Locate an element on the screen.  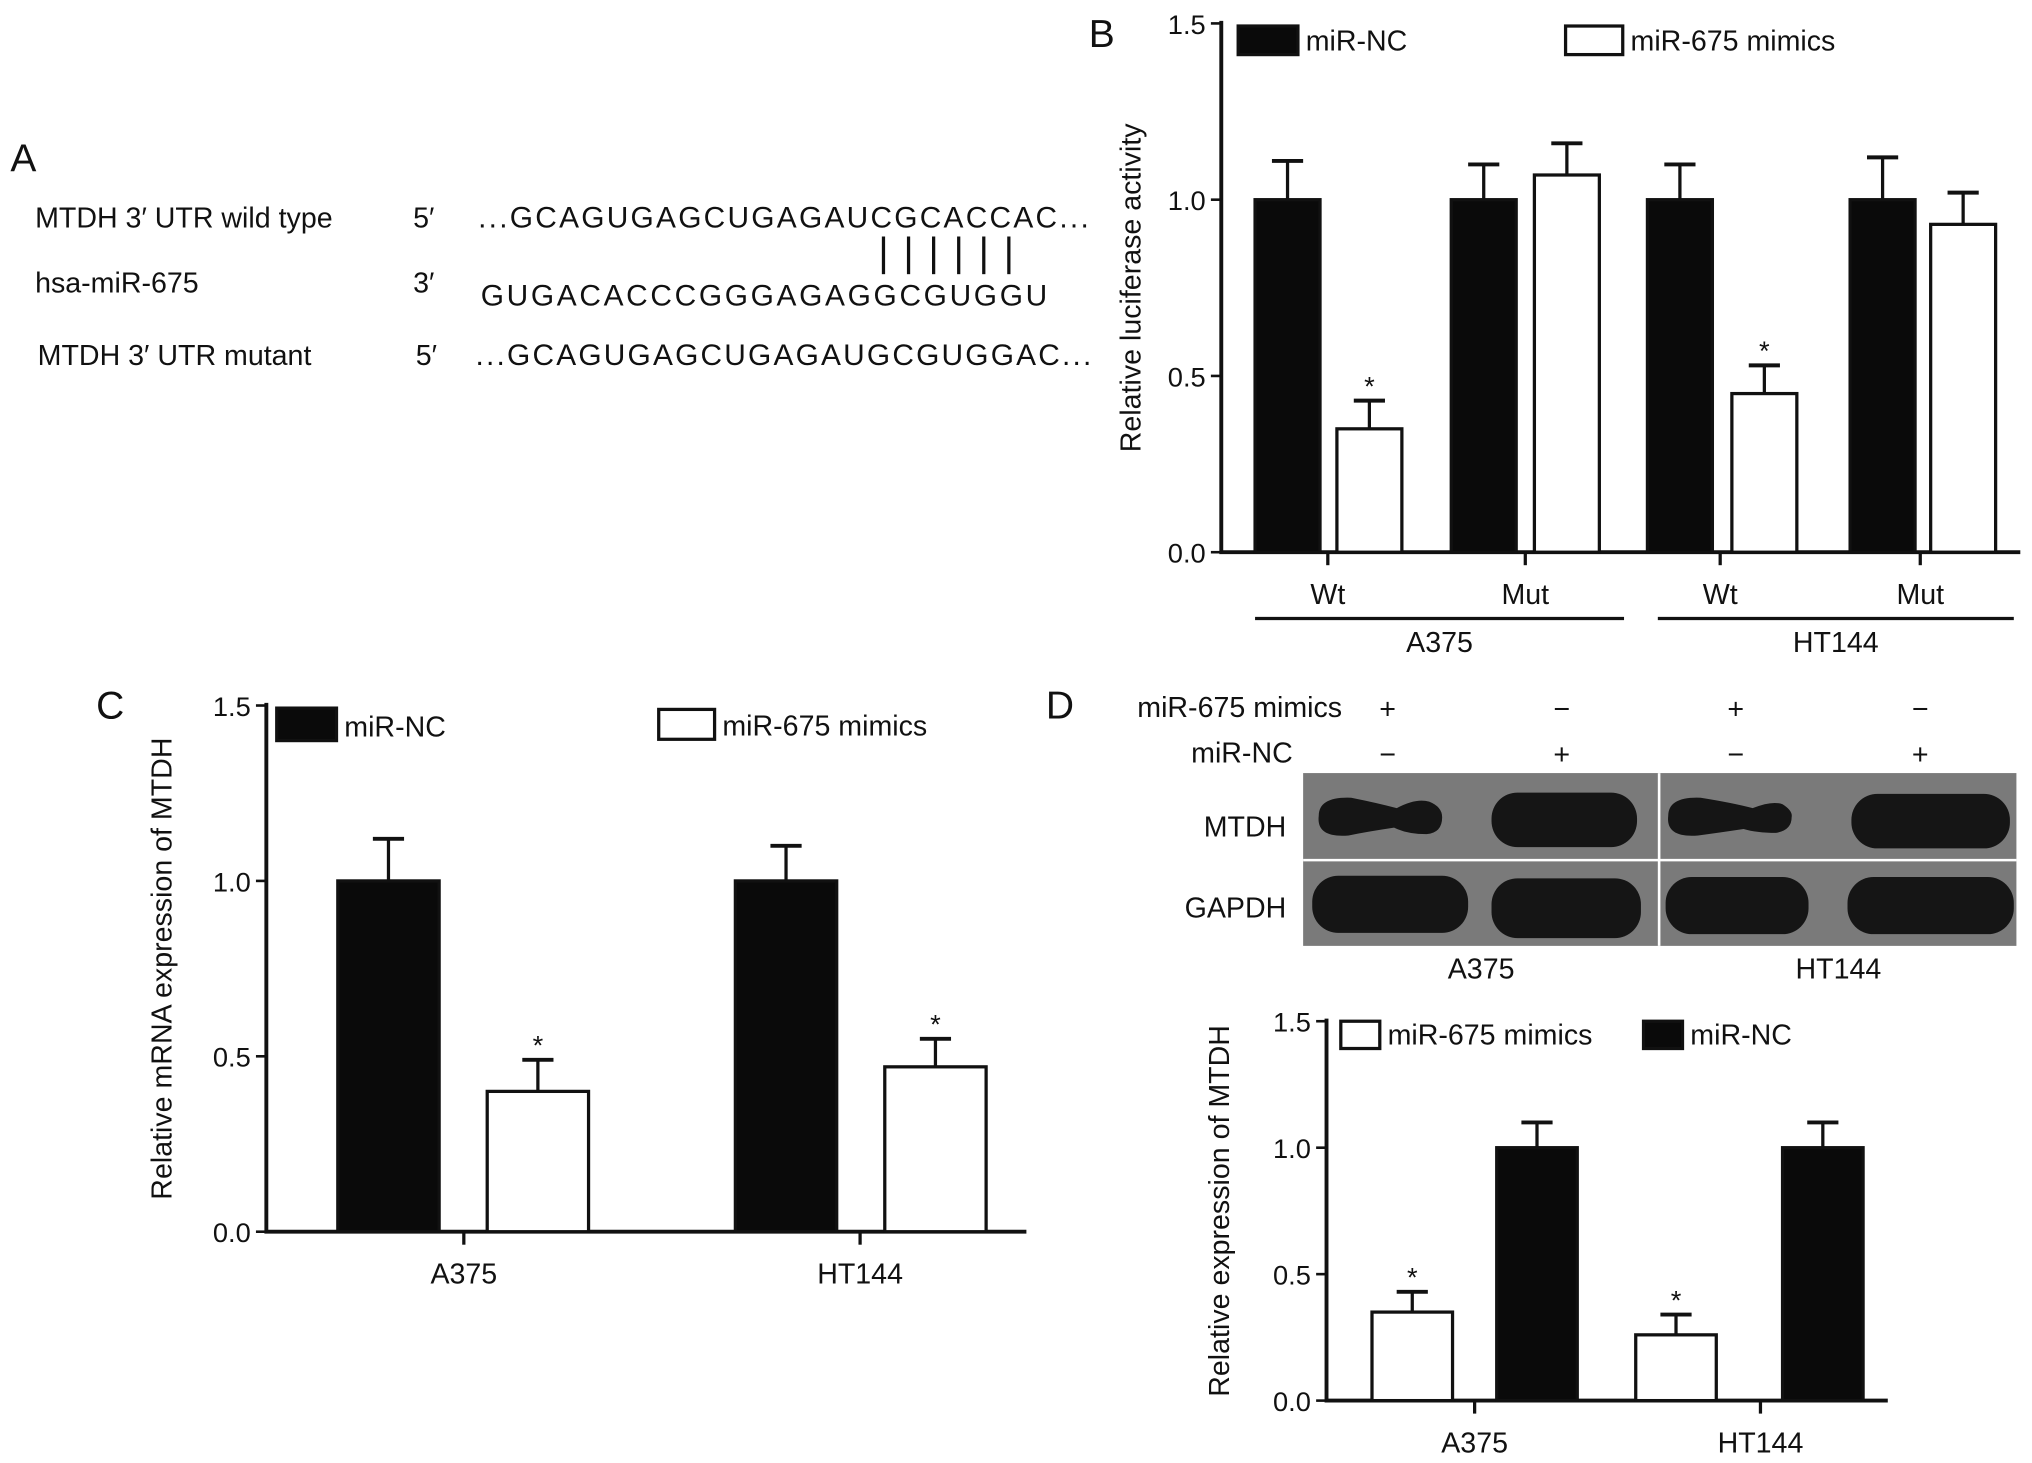
y-axis-label: Relative mRNA expression of MTDH is located at coordinates (162, 969).